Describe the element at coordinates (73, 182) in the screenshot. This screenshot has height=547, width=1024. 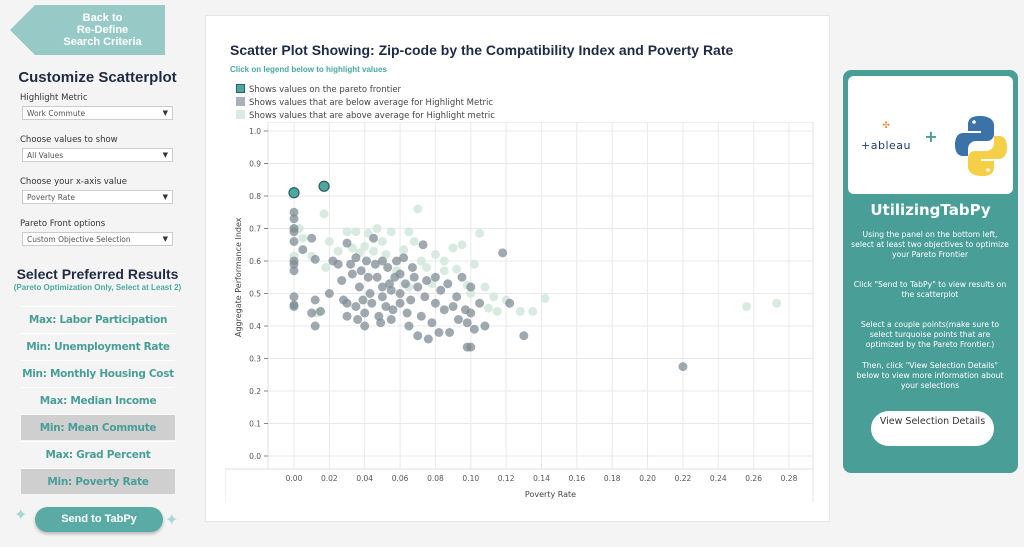
I see `filter-label: Choose your x-axis value` at that location.